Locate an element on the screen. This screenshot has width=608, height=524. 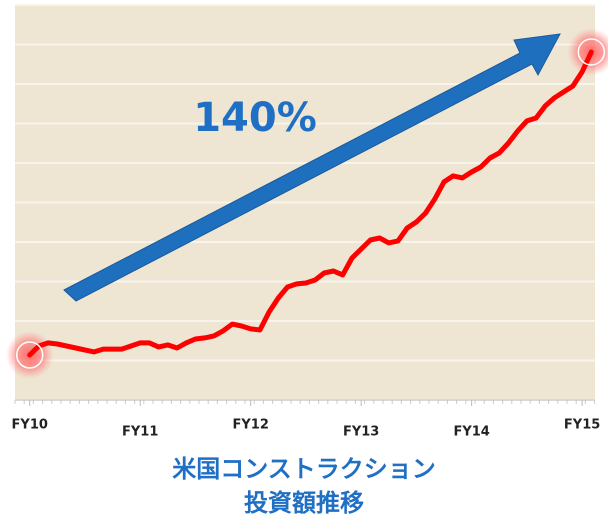
chart-title: 投資額推移 is located at coordinates (304, 503).